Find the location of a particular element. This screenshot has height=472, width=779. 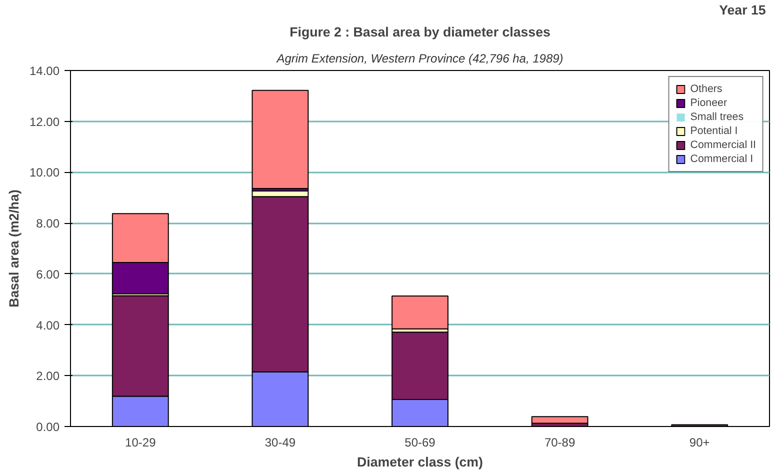

x-tick-label: 50-69 is located at coordinates (420, 443).